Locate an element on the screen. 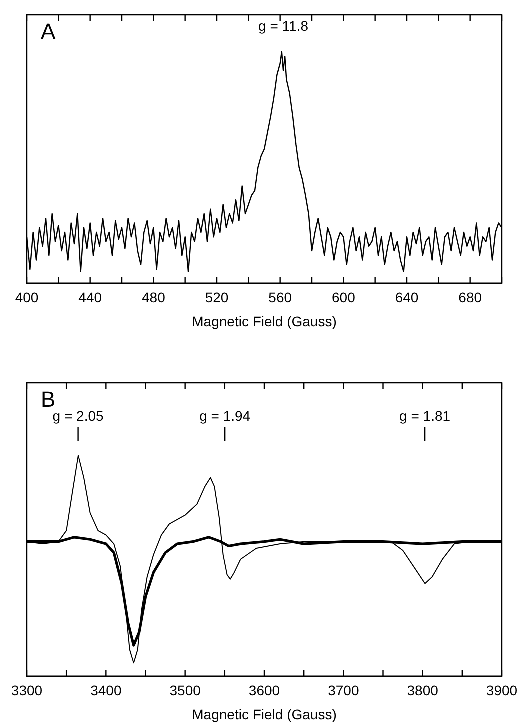 This screenshot has width=531, height=728. text: g = 11.8 is located at coordinates (283, 26).